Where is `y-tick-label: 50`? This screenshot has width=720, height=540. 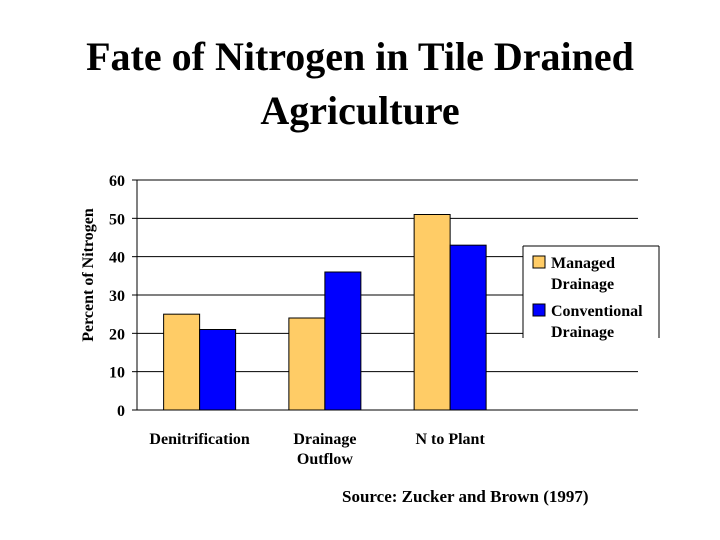
y-tick-label: 50 is located at coordinates (117, 219).